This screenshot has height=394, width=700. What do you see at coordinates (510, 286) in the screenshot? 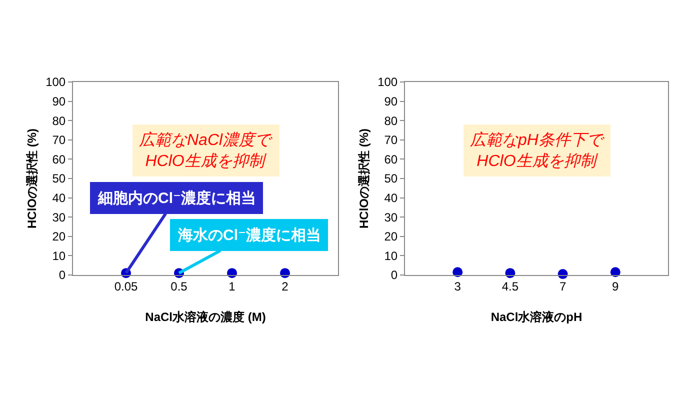
I see `x-tick-label: 4.5` at bounding box center [510, 286].